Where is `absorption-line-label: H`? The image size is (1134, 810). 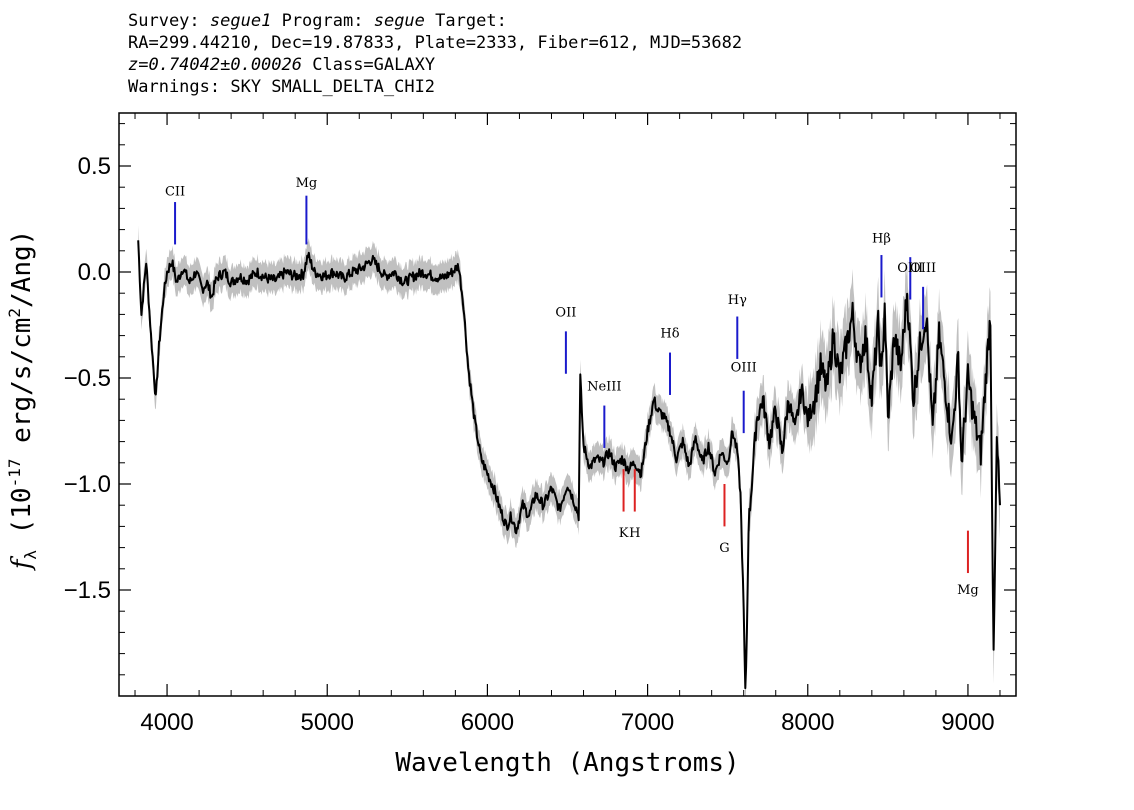
absorption-line-label: H is located at coordinates (634, 533).